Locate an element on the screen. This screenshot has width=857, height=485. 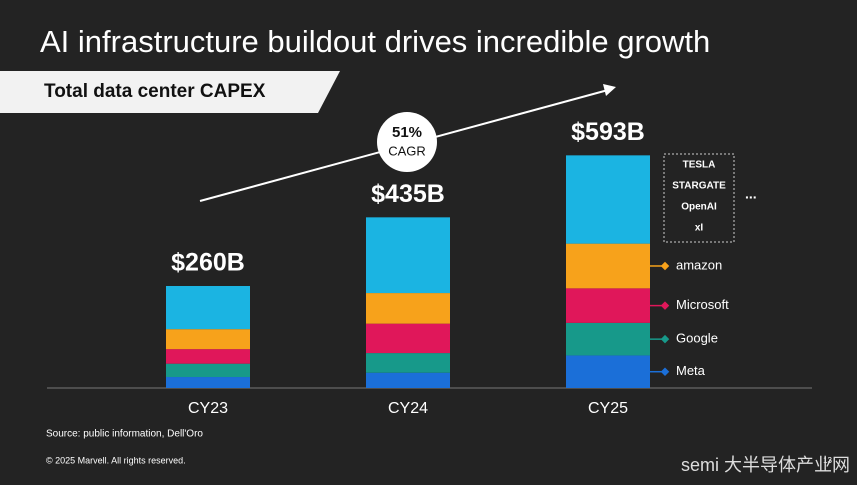
source: Source: public information, Dell'Oro is located at coordinates (124, 434).